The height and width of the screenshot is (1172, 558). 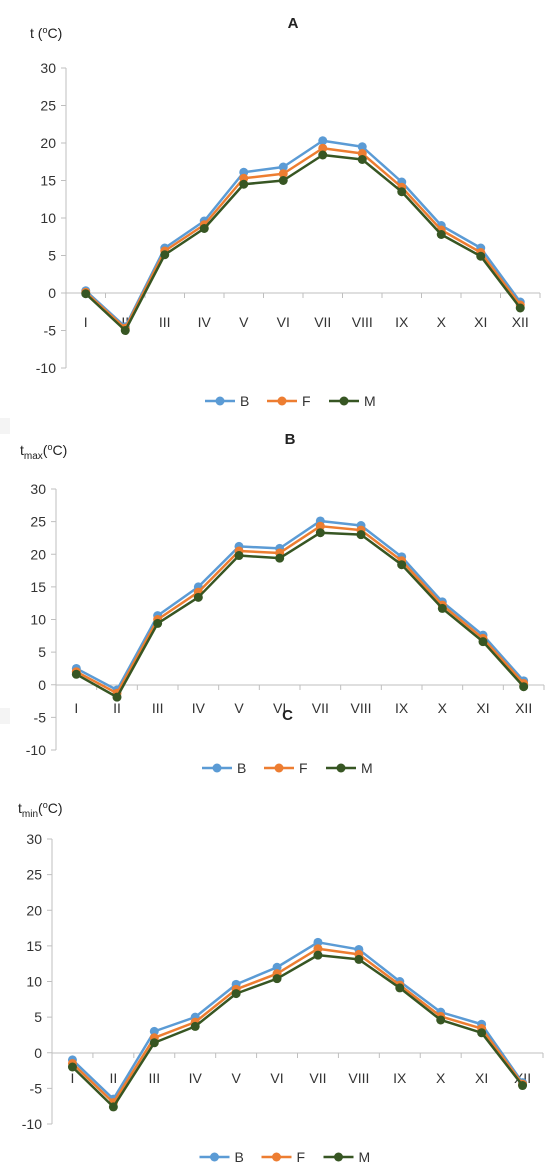 I want to click on y-tick-label: 30, so click(x=48, y=68).